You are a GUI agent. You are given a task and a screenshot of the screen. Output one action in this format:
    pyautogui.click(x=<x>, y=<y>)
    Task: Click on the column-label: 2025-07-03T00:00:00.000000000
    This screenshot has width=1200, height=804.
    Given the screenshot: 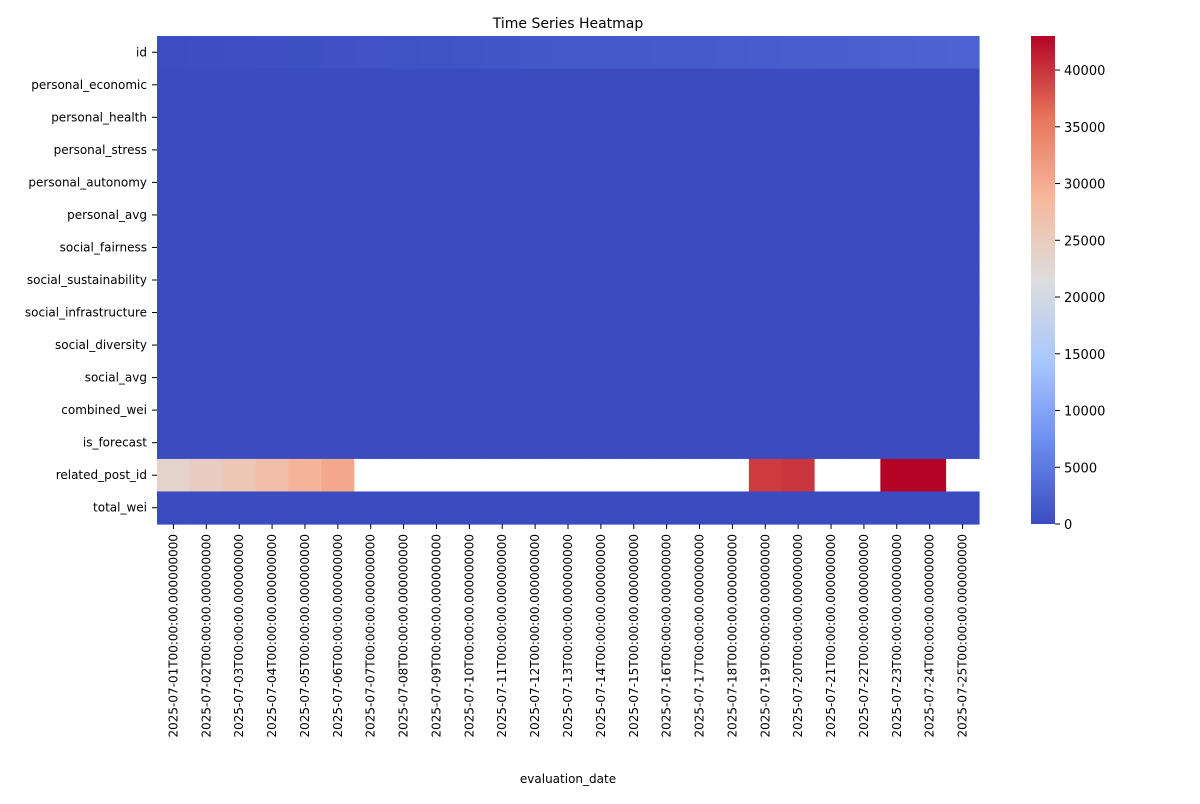 What is the action you would take?
    pyautogui.click(x=239, y=636)
    